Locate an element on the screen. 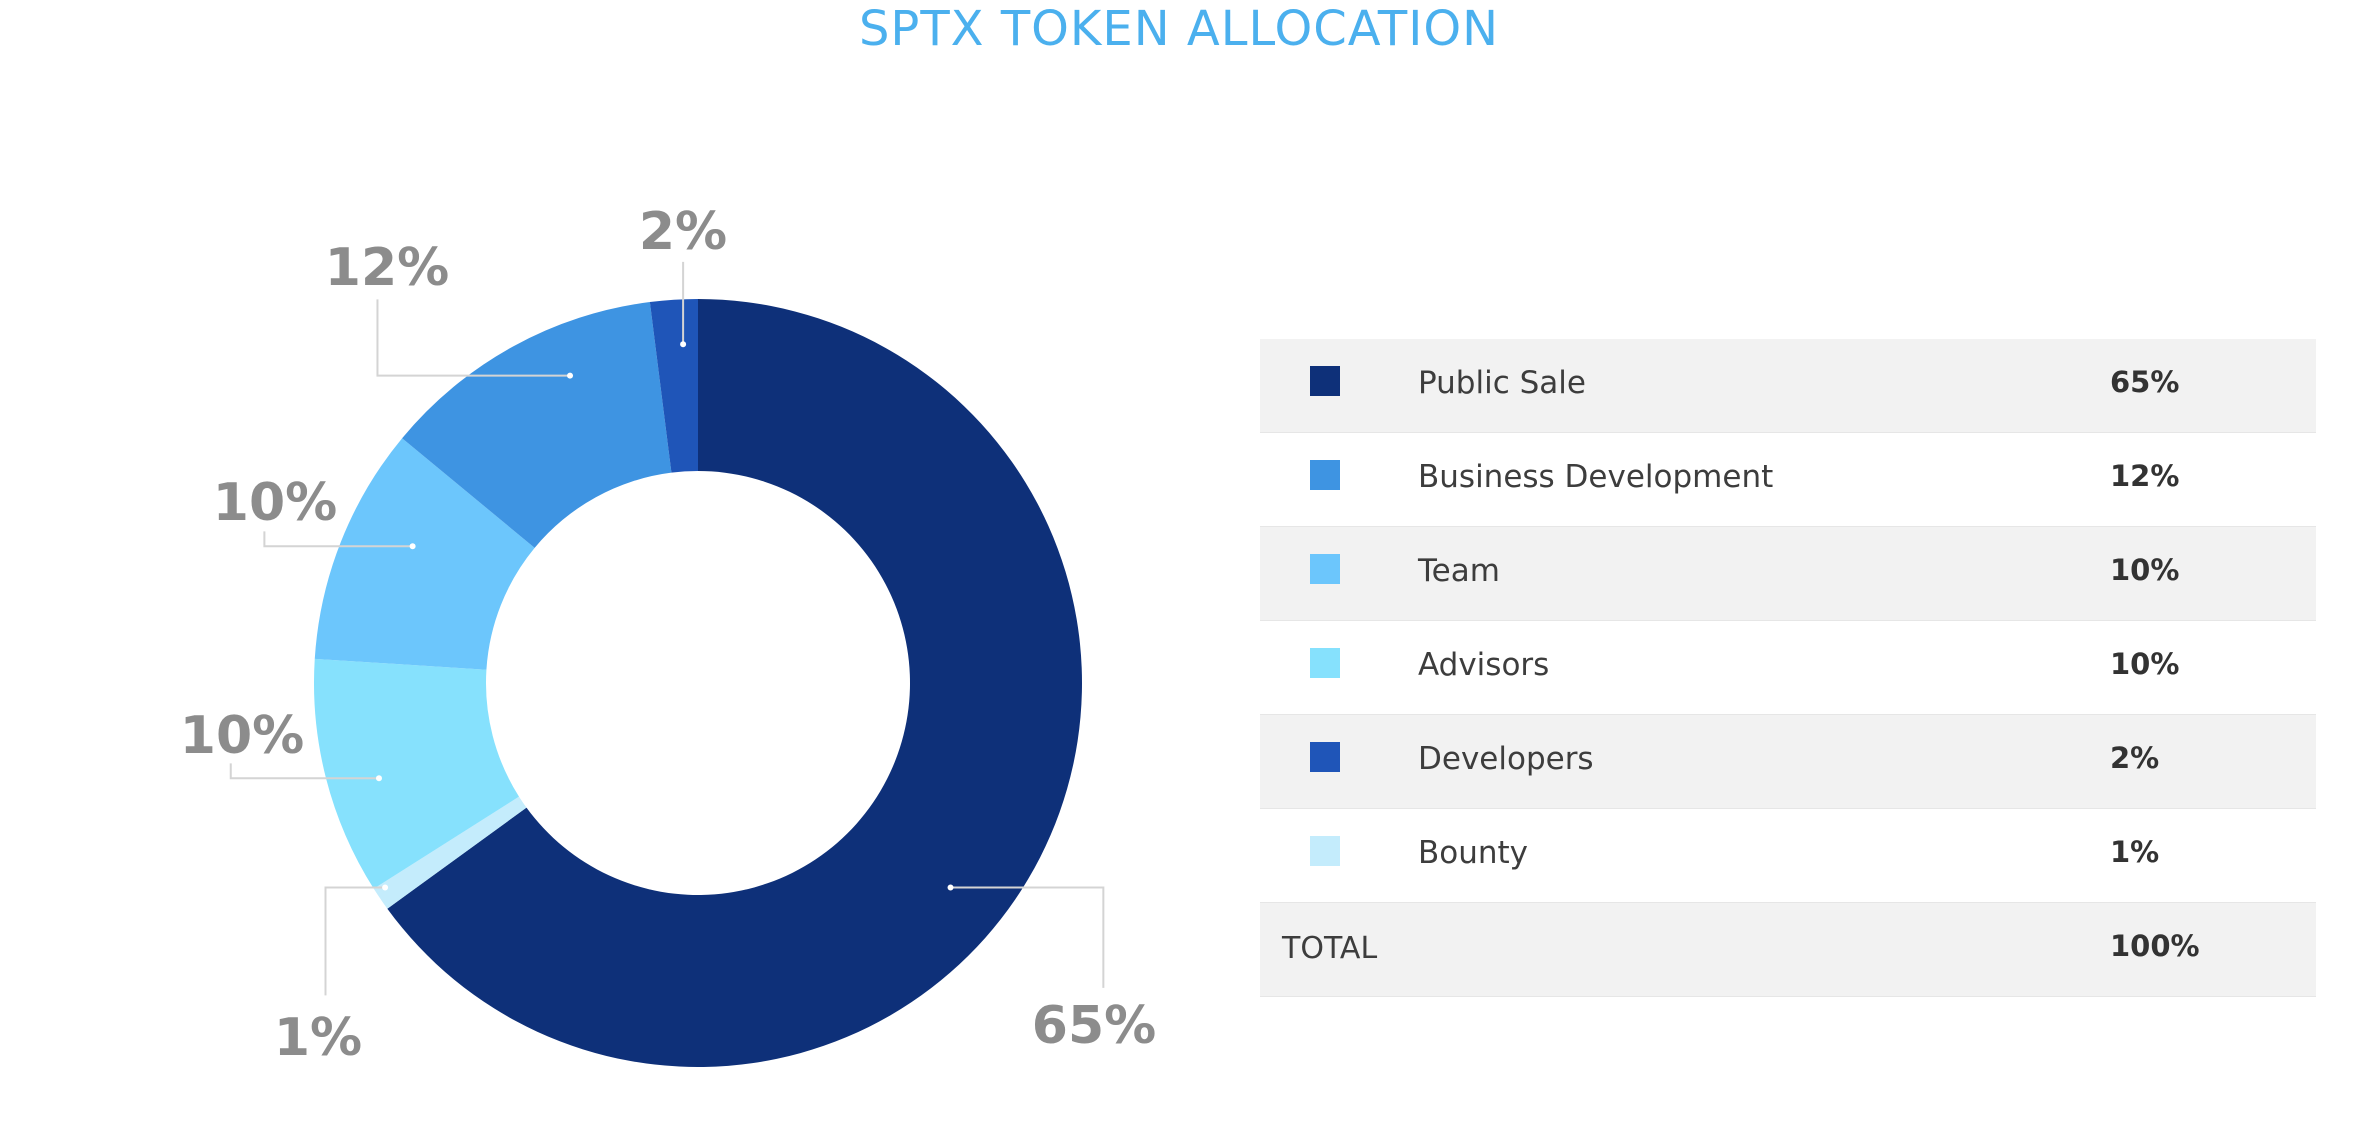 This screenshot has height=1142, width=2358. total-label: TOTAL is located at coordinates (1330, 948).